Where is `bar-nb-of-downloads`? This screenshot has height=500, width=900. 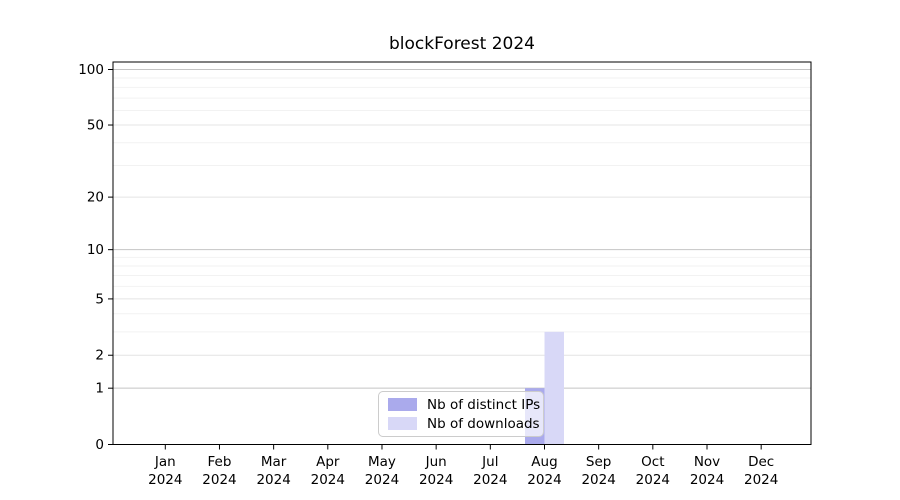 bar-nb-of-downloads is located at coordinates (554, 388).